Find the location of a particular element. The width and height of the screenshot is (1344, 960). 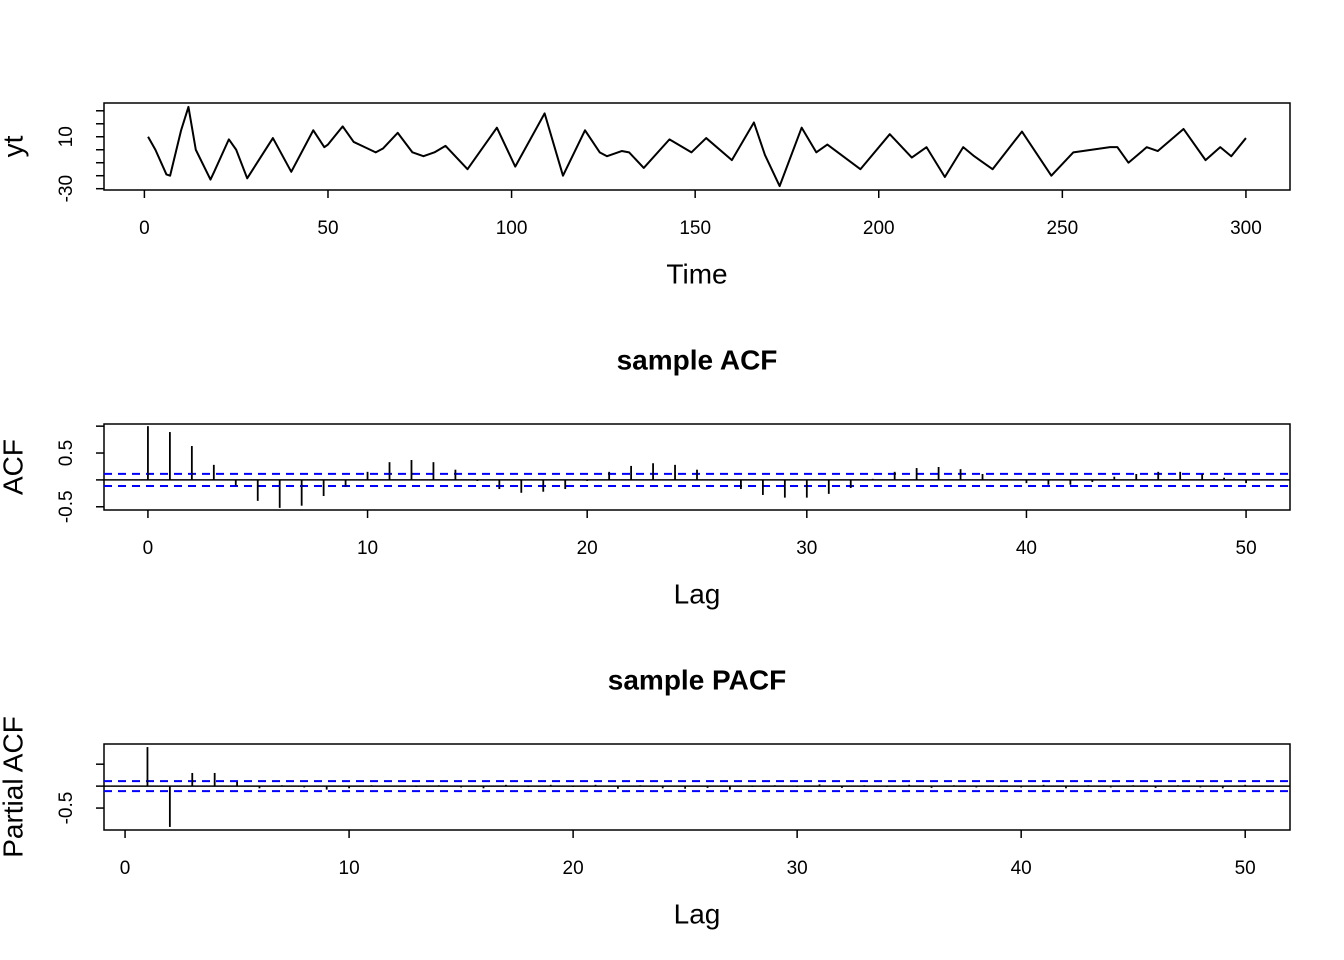

series-line is located at coordinates (697, 146).